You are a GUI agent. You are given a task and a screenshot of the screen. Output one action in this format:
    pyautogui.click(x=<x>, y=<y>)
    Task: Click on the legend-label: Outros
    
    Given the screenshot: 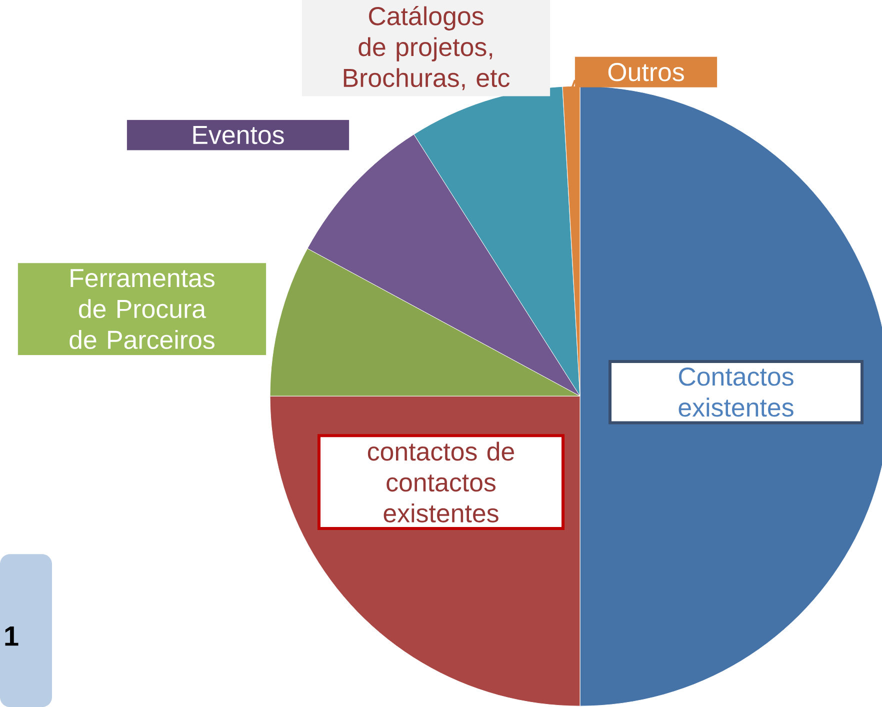 What is the action you would take?
    pyautogui.click(x=646, y=72)
    